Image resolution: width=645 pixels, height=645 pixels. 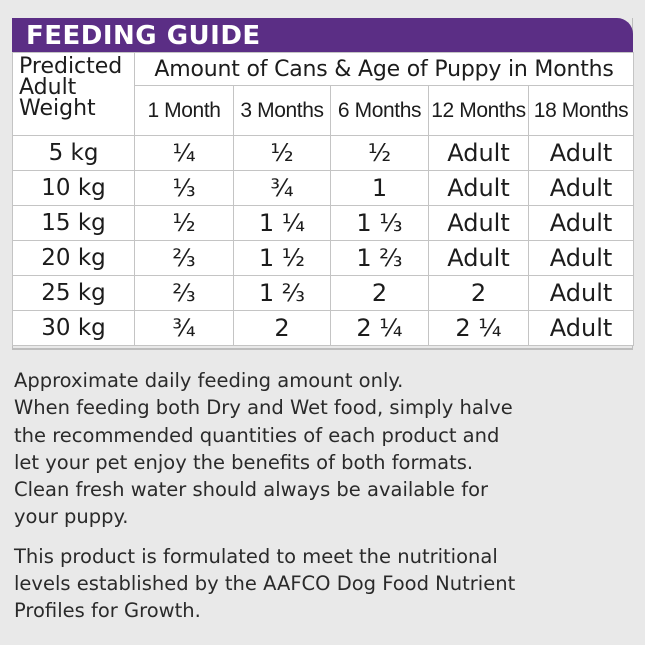 I want to click on month-header-12: 12 Months, so click(x=478, y=110).